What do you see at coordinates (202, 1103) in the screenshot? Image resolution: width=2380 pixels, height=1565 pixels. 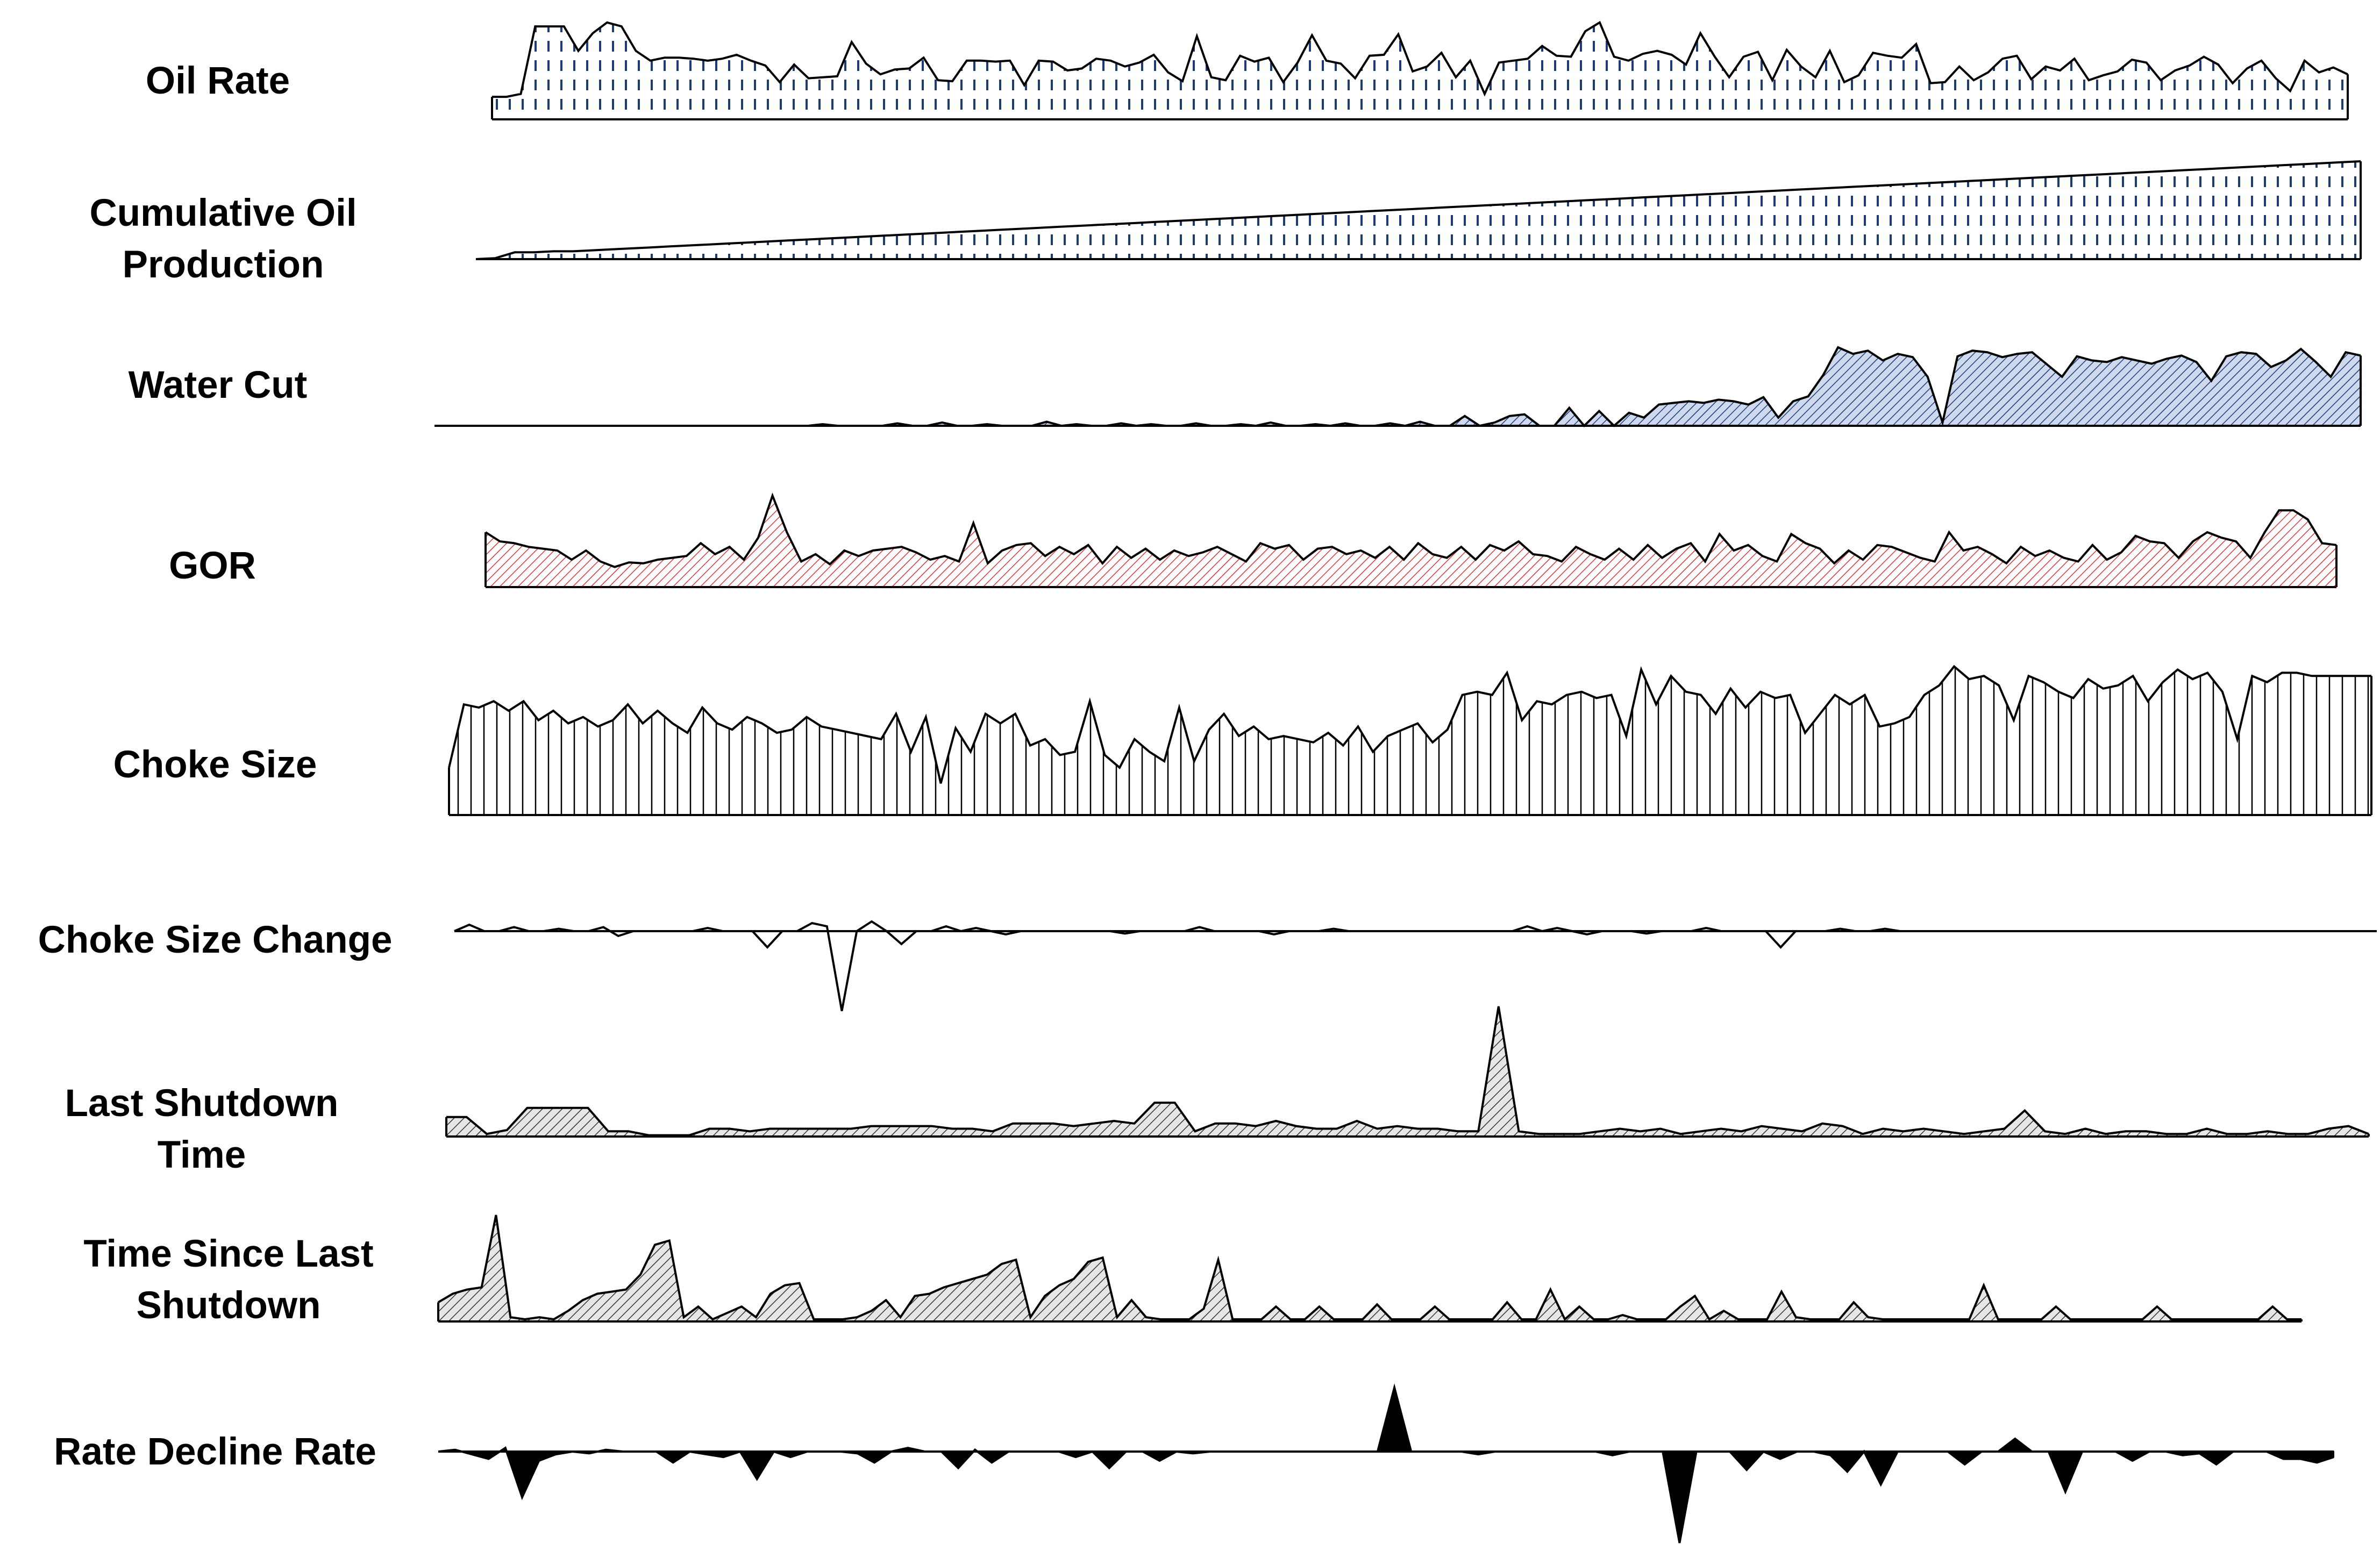 I see `last-shutdown-time-label-line-1: Last Shutdown` at bounding box center [202, 1103].